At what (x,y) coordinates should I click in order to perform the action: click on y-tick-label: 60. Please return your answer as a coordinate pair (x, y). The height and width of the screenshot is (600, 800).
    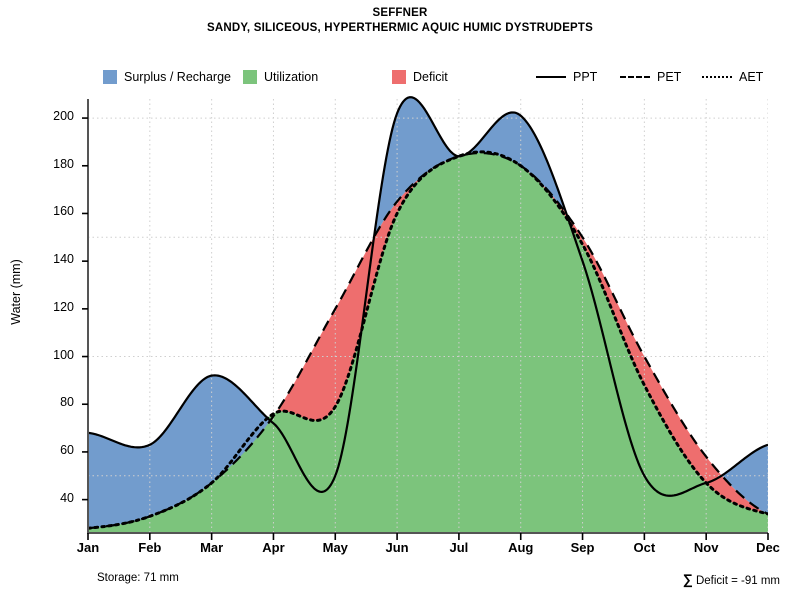
    Looking at the image, I should click on (67, 449).